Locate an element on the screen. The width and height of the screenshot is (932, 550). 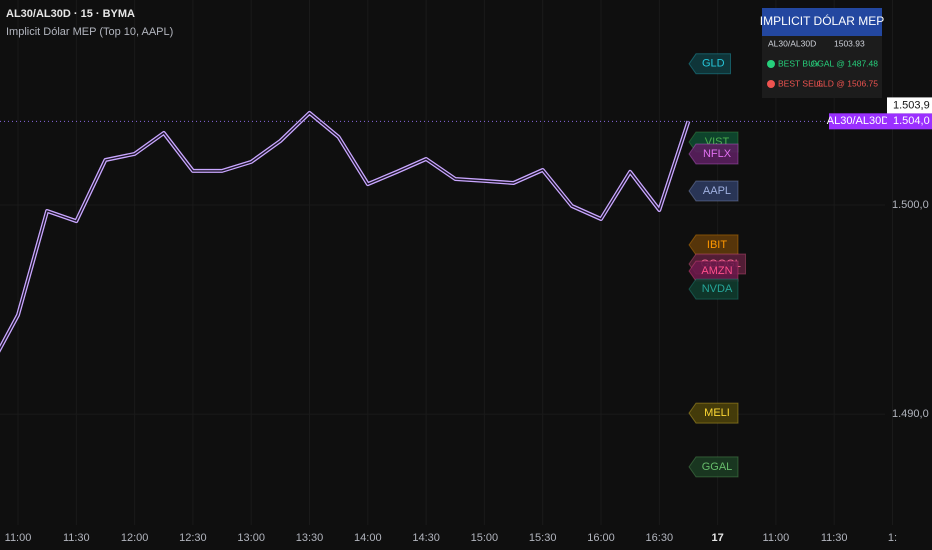
x-tick-label: 13:00 is located at coordinates (251, 538).